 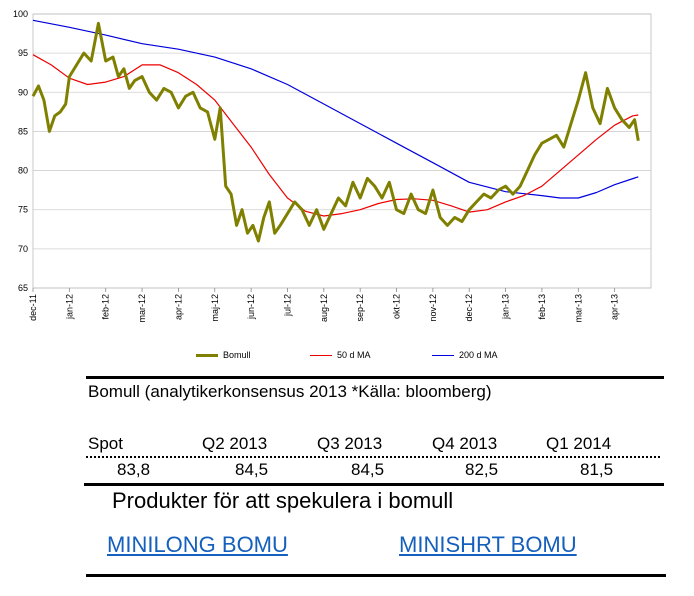 I want to click on y-tick-label: 100, so click(x=20, y=14).